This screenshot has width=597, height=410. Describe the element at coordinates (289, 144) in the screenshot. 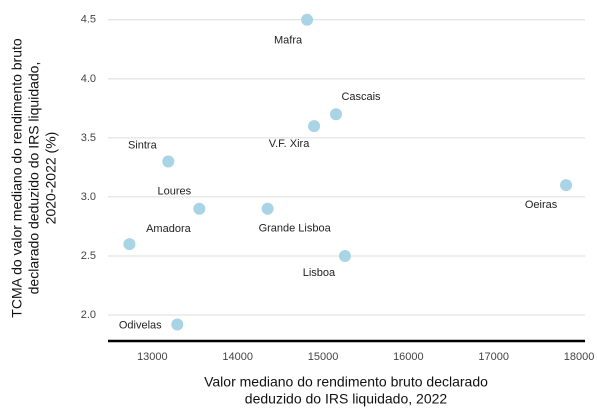

I see `point-label: V.F. Xira` at that location.